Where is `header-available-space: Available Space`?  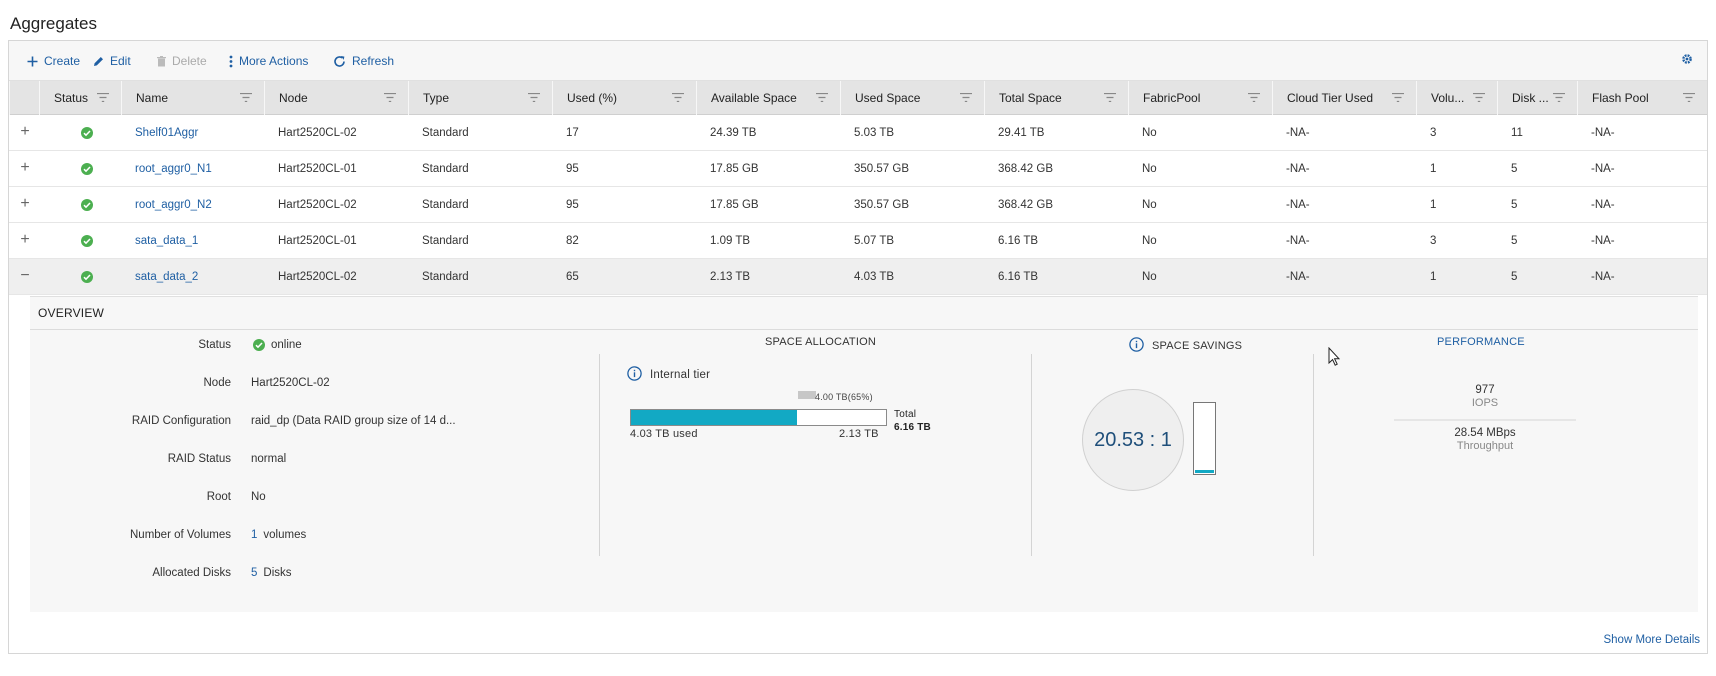 header-available-space: Available Space is located at coordinates (768, 98).